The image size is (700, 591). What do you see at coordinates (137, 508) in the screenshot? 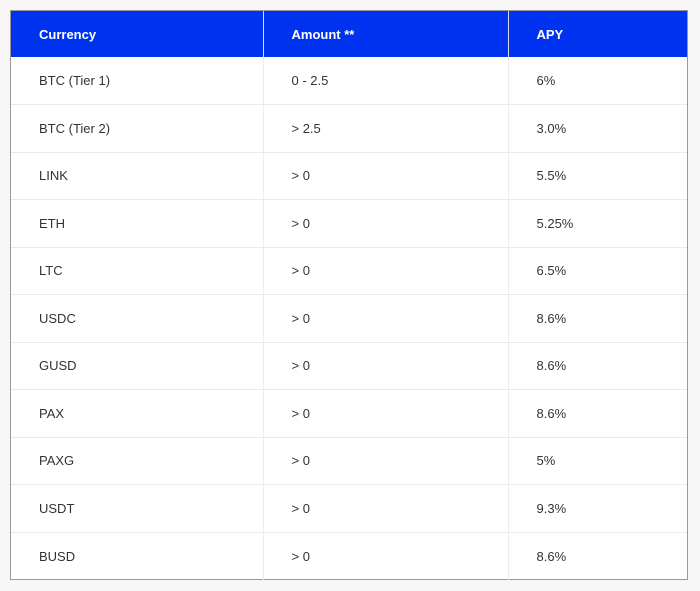
I see `cell-currency: USDT` at bounding box center [137, 508].